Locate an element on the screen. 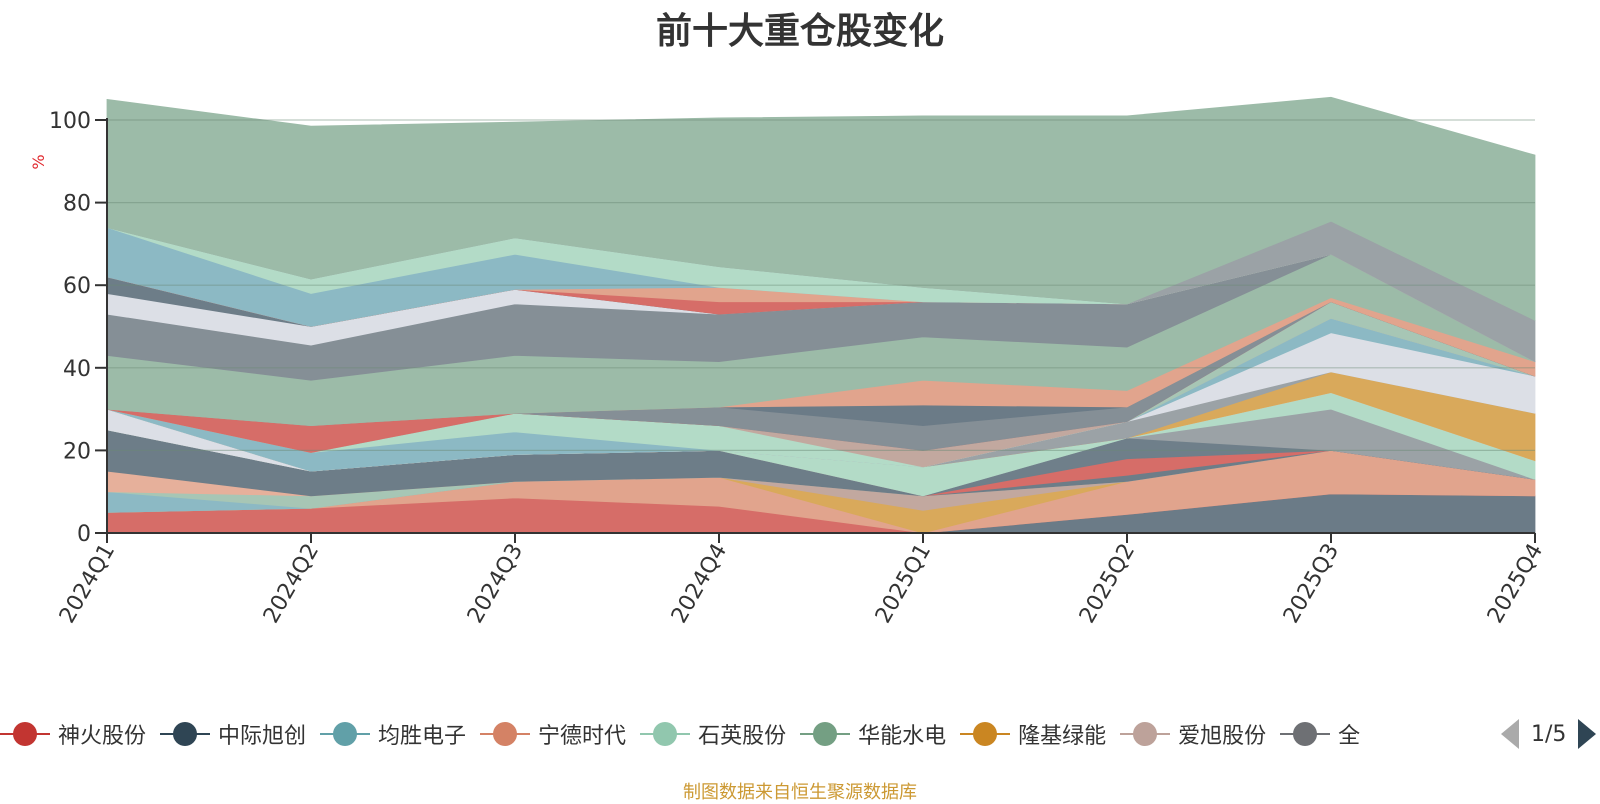 The height and width of the screenshot is (804, 1600). y-tick-label-40: 40 is located at coordinates (77, 369).